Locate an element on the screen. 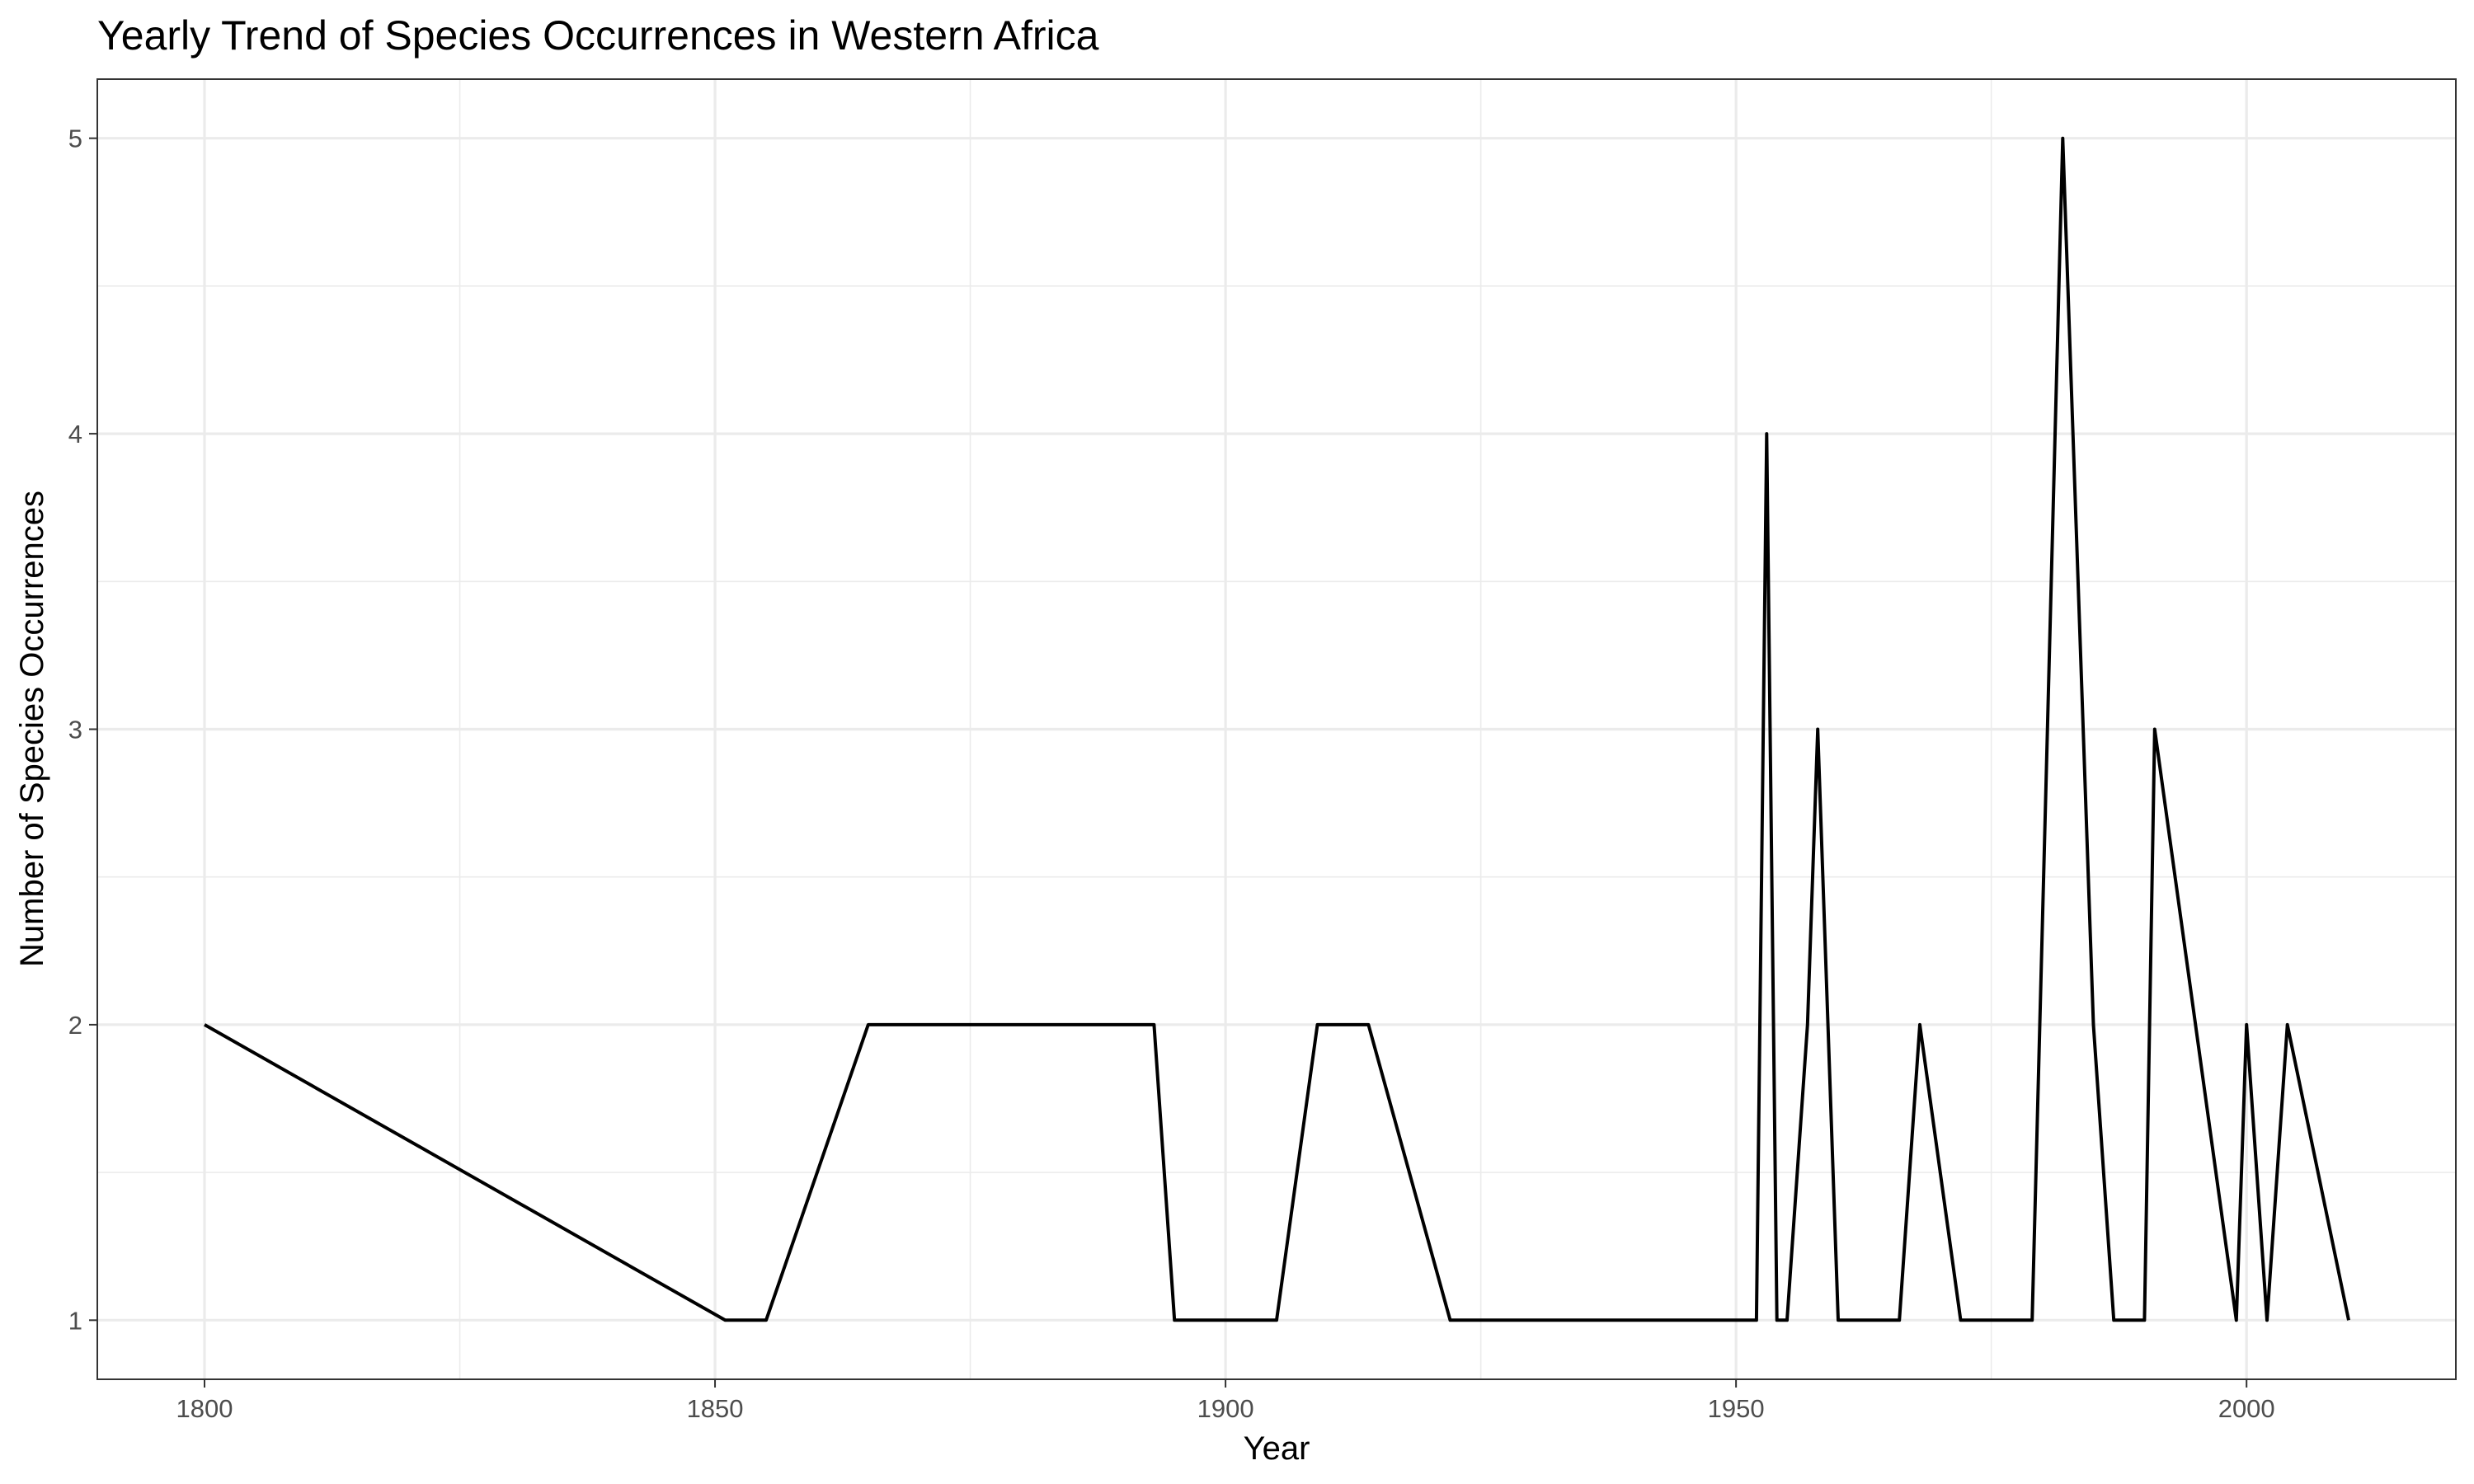  x-tick-label: 1850 is located at coordinates (715, 1408).